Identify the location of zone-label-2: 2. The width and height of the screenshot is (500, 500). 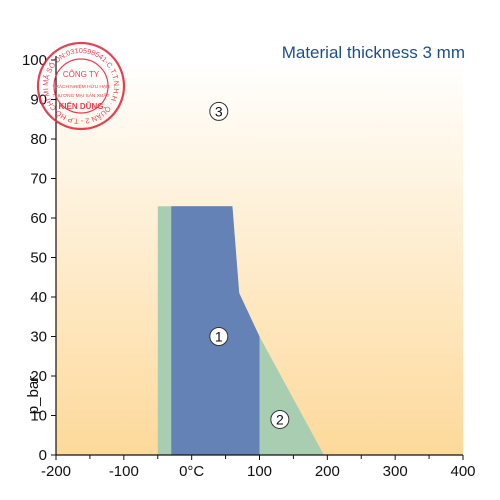
(280, 419).